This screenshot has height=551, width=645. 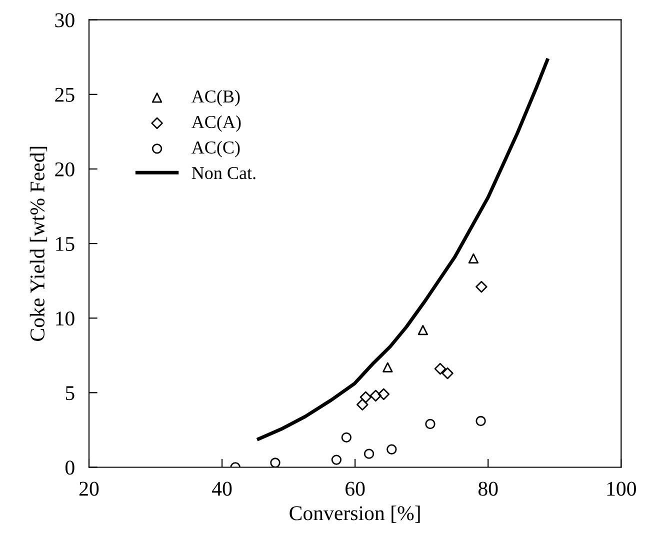 What do you see at coordinates (70, 393) in the screenshot?
I see `y-tick-label: 5` at bounding box center [70, 393].